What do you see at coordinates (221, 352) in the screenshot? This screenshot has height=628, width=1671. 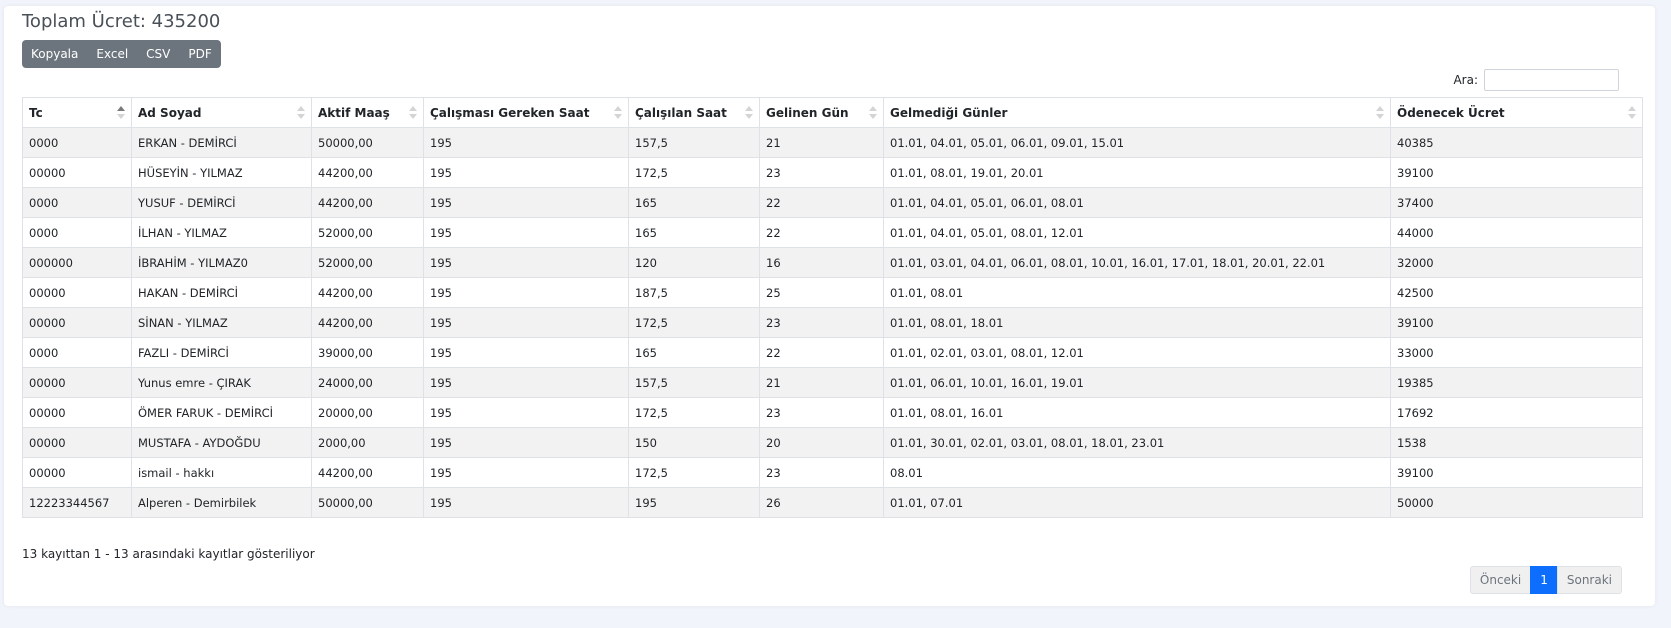 I see `cell-name: FAZLI - DEMİRCİ` at bounding box center [221, 352].